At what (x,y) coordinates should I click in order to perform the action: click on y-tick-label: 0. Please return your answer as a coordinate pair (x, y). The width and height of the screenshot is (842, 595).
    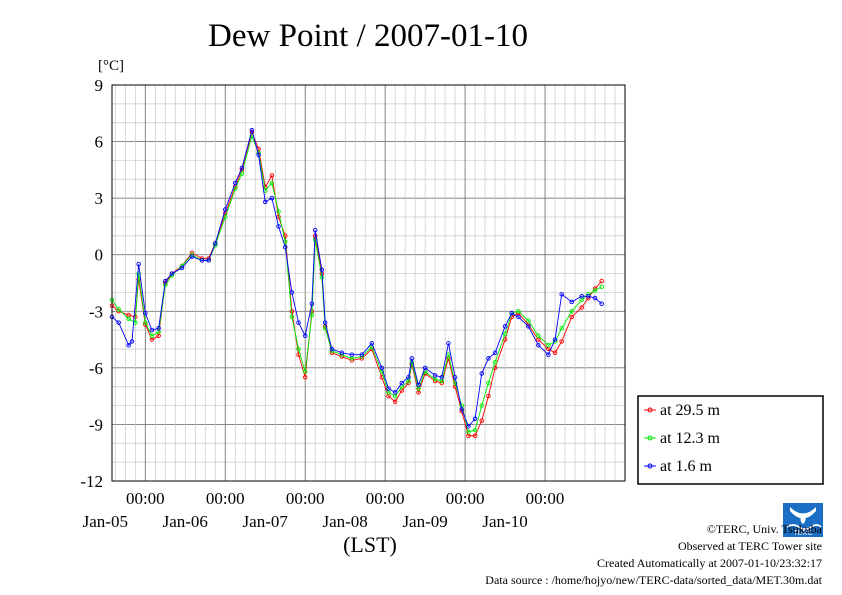
    Looking at the image, I should click on (99, 255).